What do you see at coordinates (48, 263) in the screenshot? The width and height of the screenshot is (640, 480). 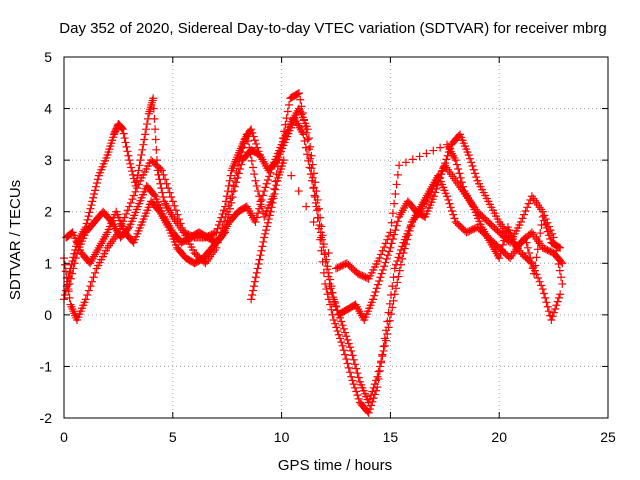 I see `y-tick-label: 1` at bounding box center [48, 263].